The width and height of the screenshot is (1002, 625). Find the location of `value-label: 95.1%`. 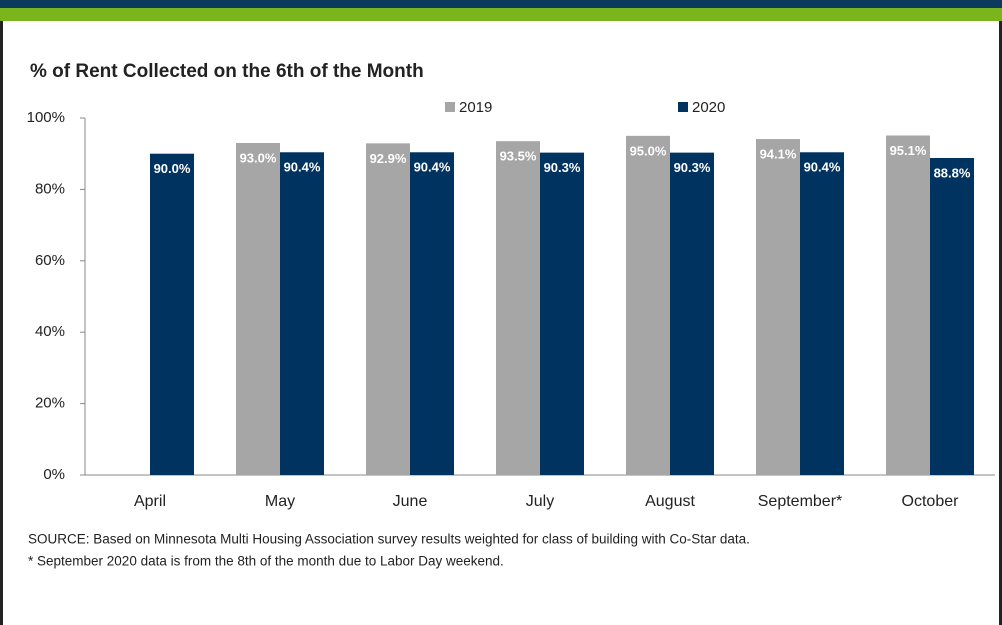

value-label: 95.1% is located at coordinates (908, 150).